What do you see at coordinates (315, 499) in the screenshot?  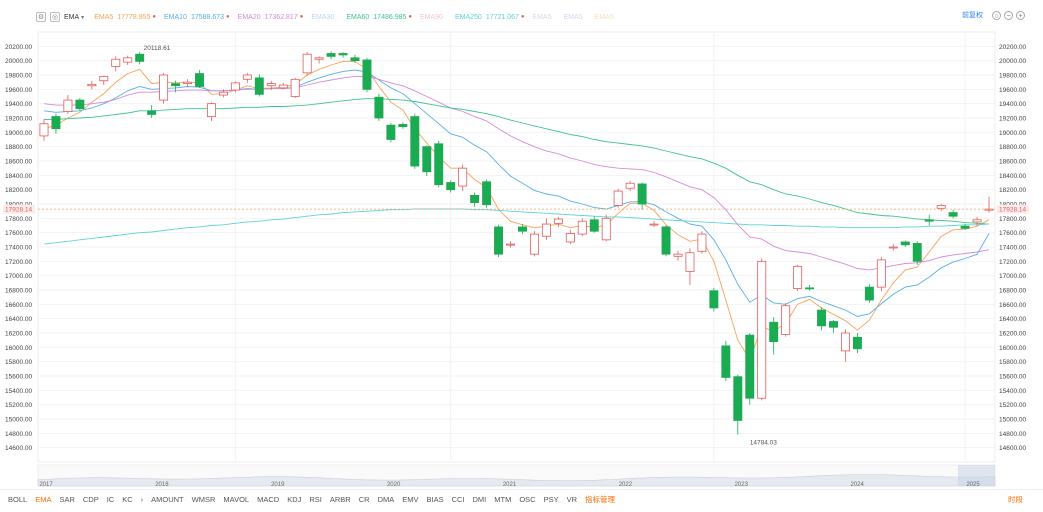 I see `indicator-tab-12: RSI` at bounding box center [315, 499].